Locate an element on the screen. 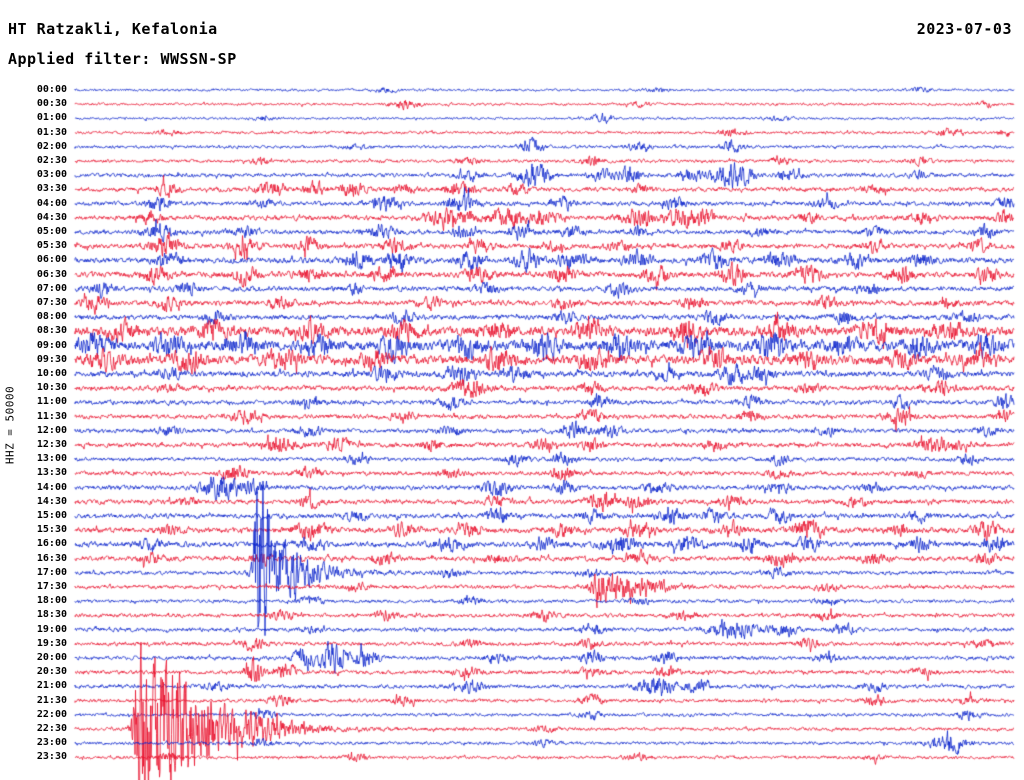  time-label: 03:00 is located at coordinates (51, 175).